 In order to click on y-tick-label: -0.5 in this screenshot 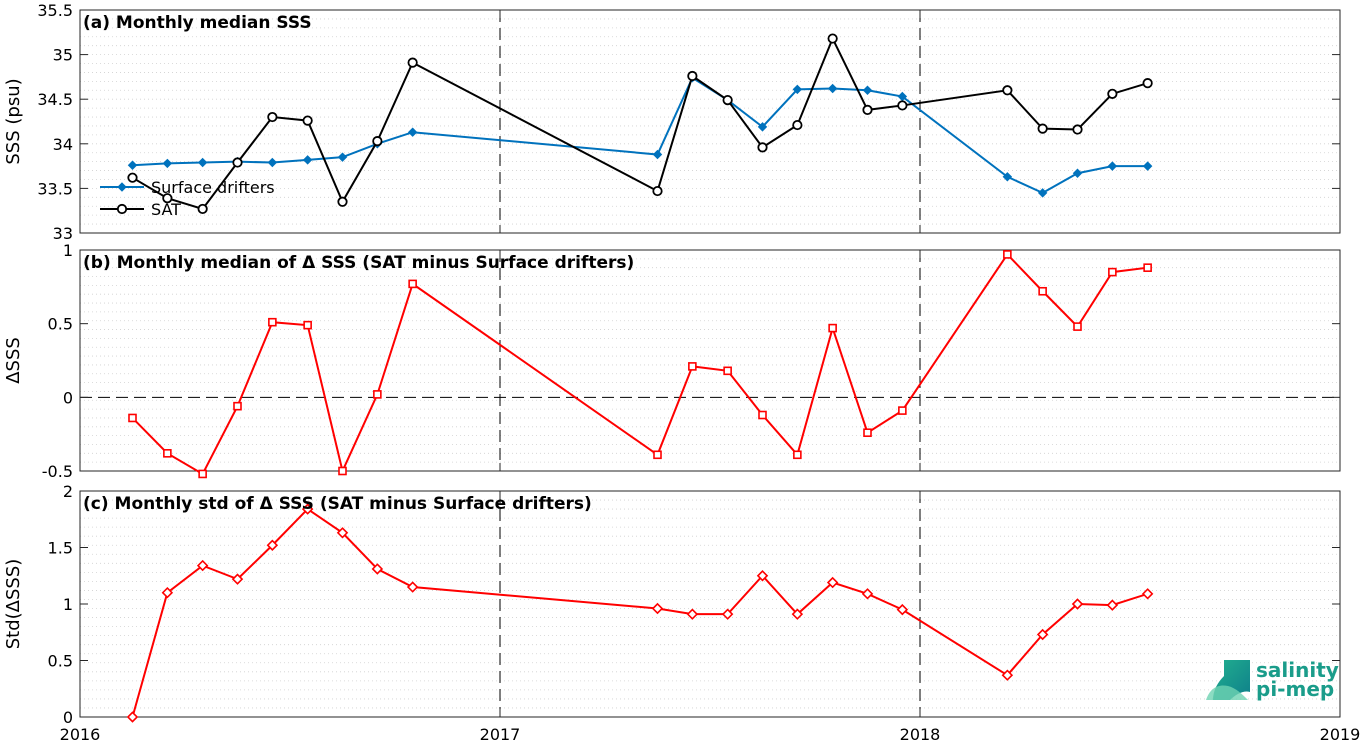, I will do `click(57, 471)`.